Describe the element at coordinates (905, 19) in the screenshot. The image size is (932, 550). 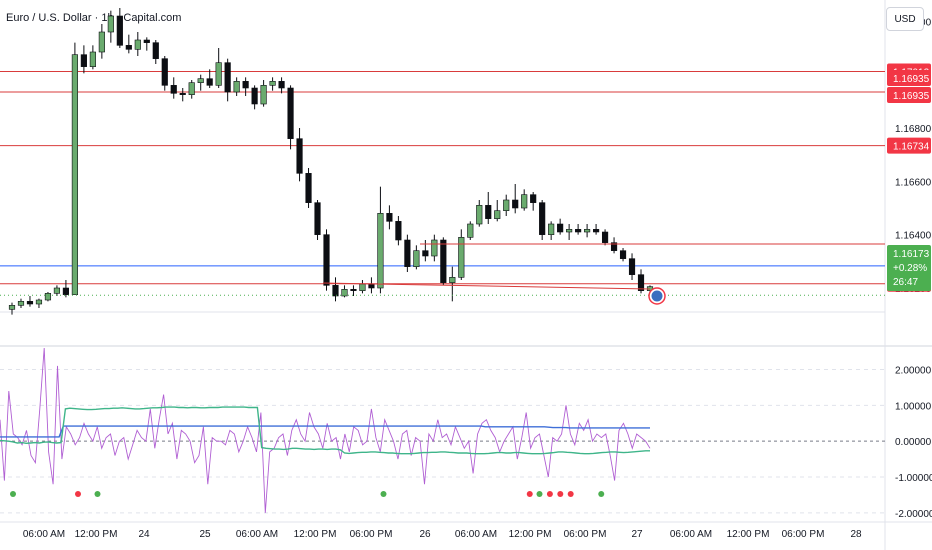
I see `currency-button: USD` at that location.